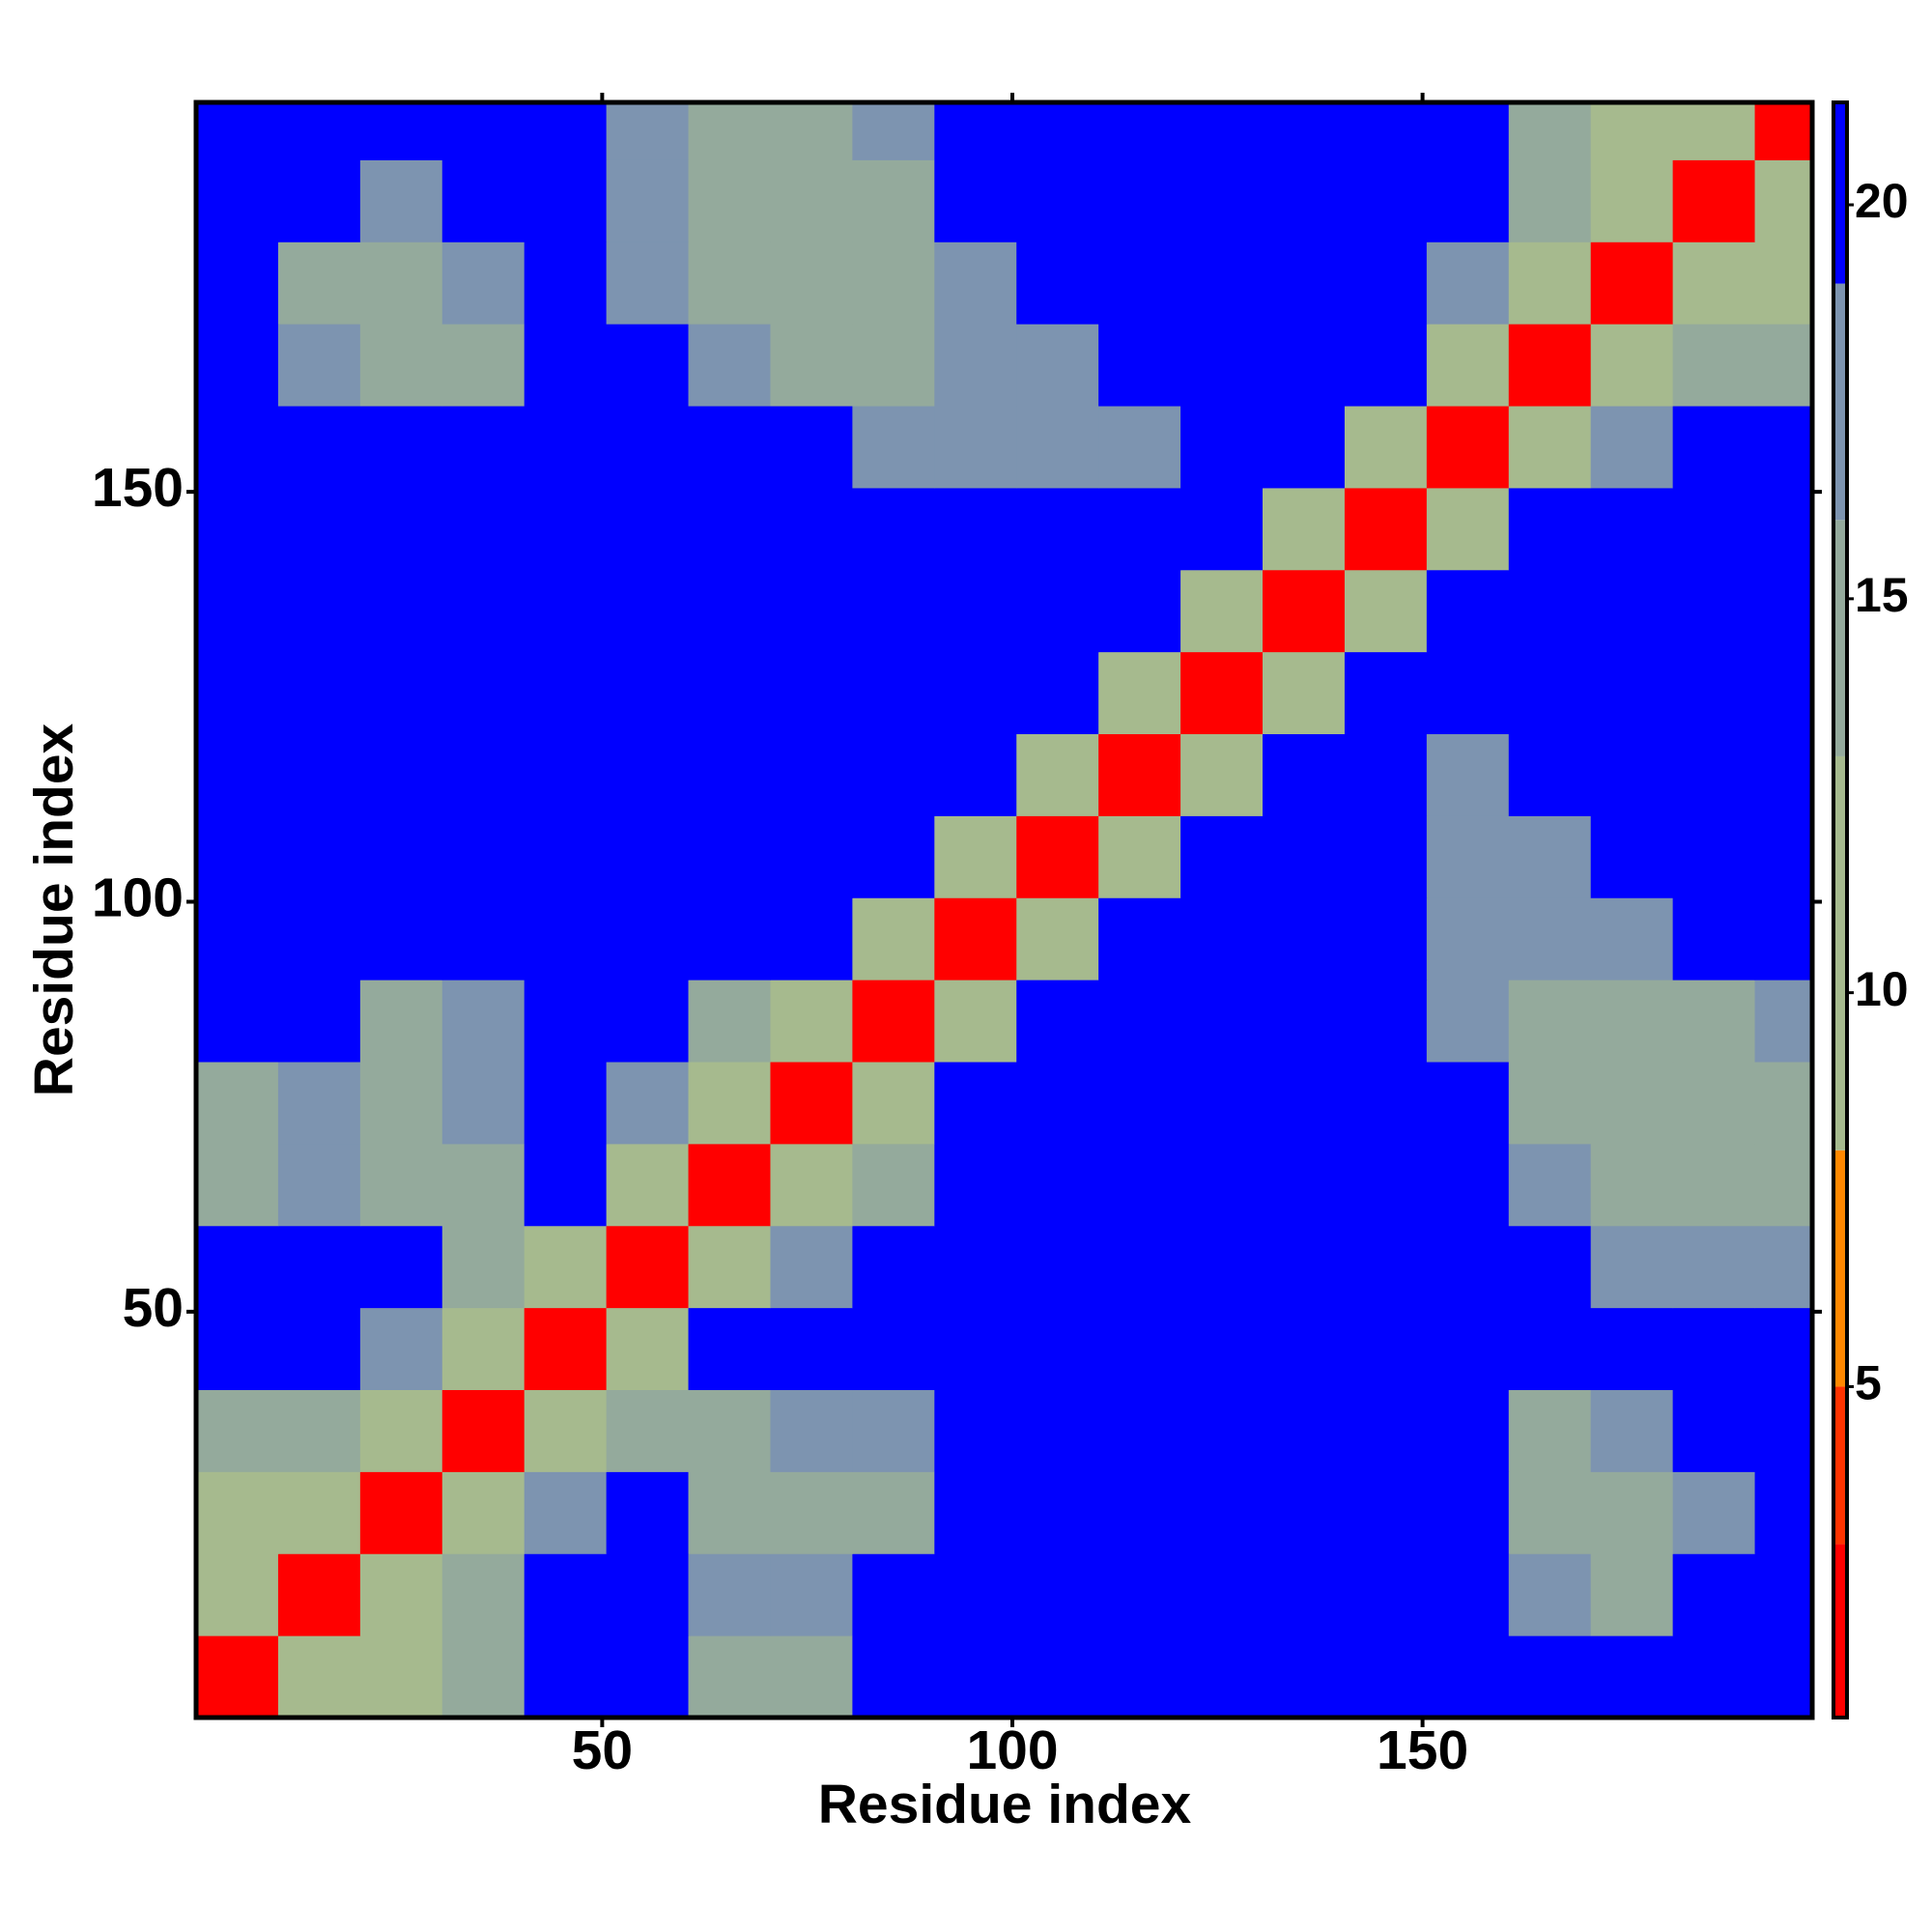 The image size is (1932, 1932). What do you see at coordinates (602, 1750) in the screenshot?
I see `x-tick-label: 50` at bounding box center [602, 1750].